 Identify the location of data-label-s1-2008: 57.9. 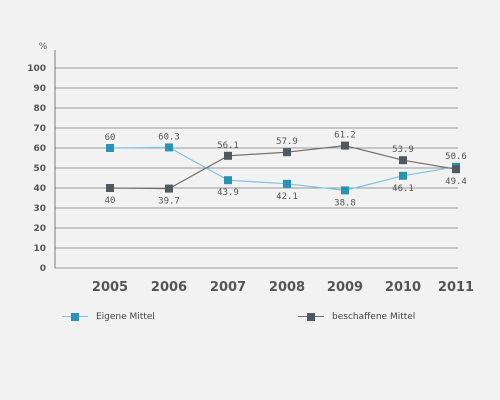
(287, 142).